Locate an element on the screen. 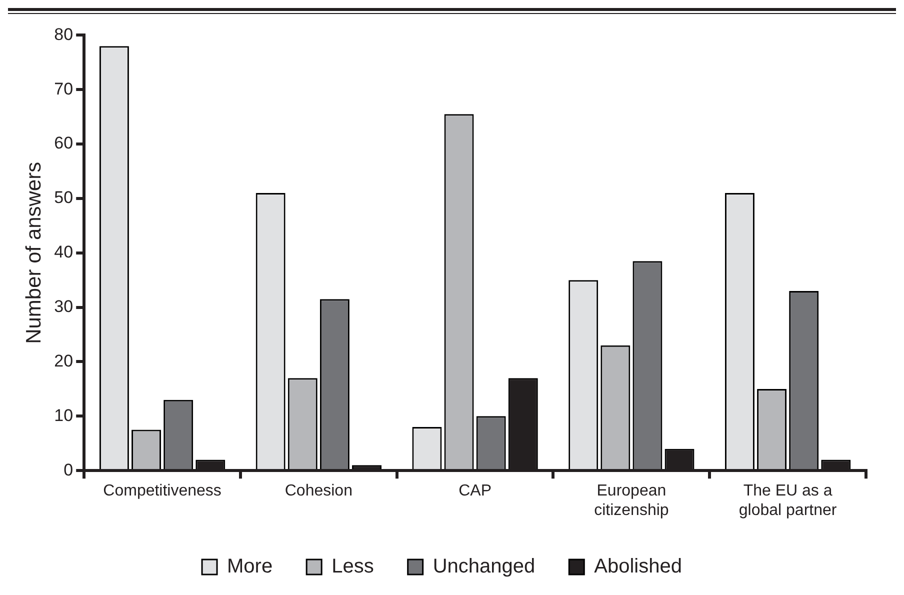 This screenshot has height=595, width=904. x-tick-label: Competitiveness is located at coordinates (162, 491).